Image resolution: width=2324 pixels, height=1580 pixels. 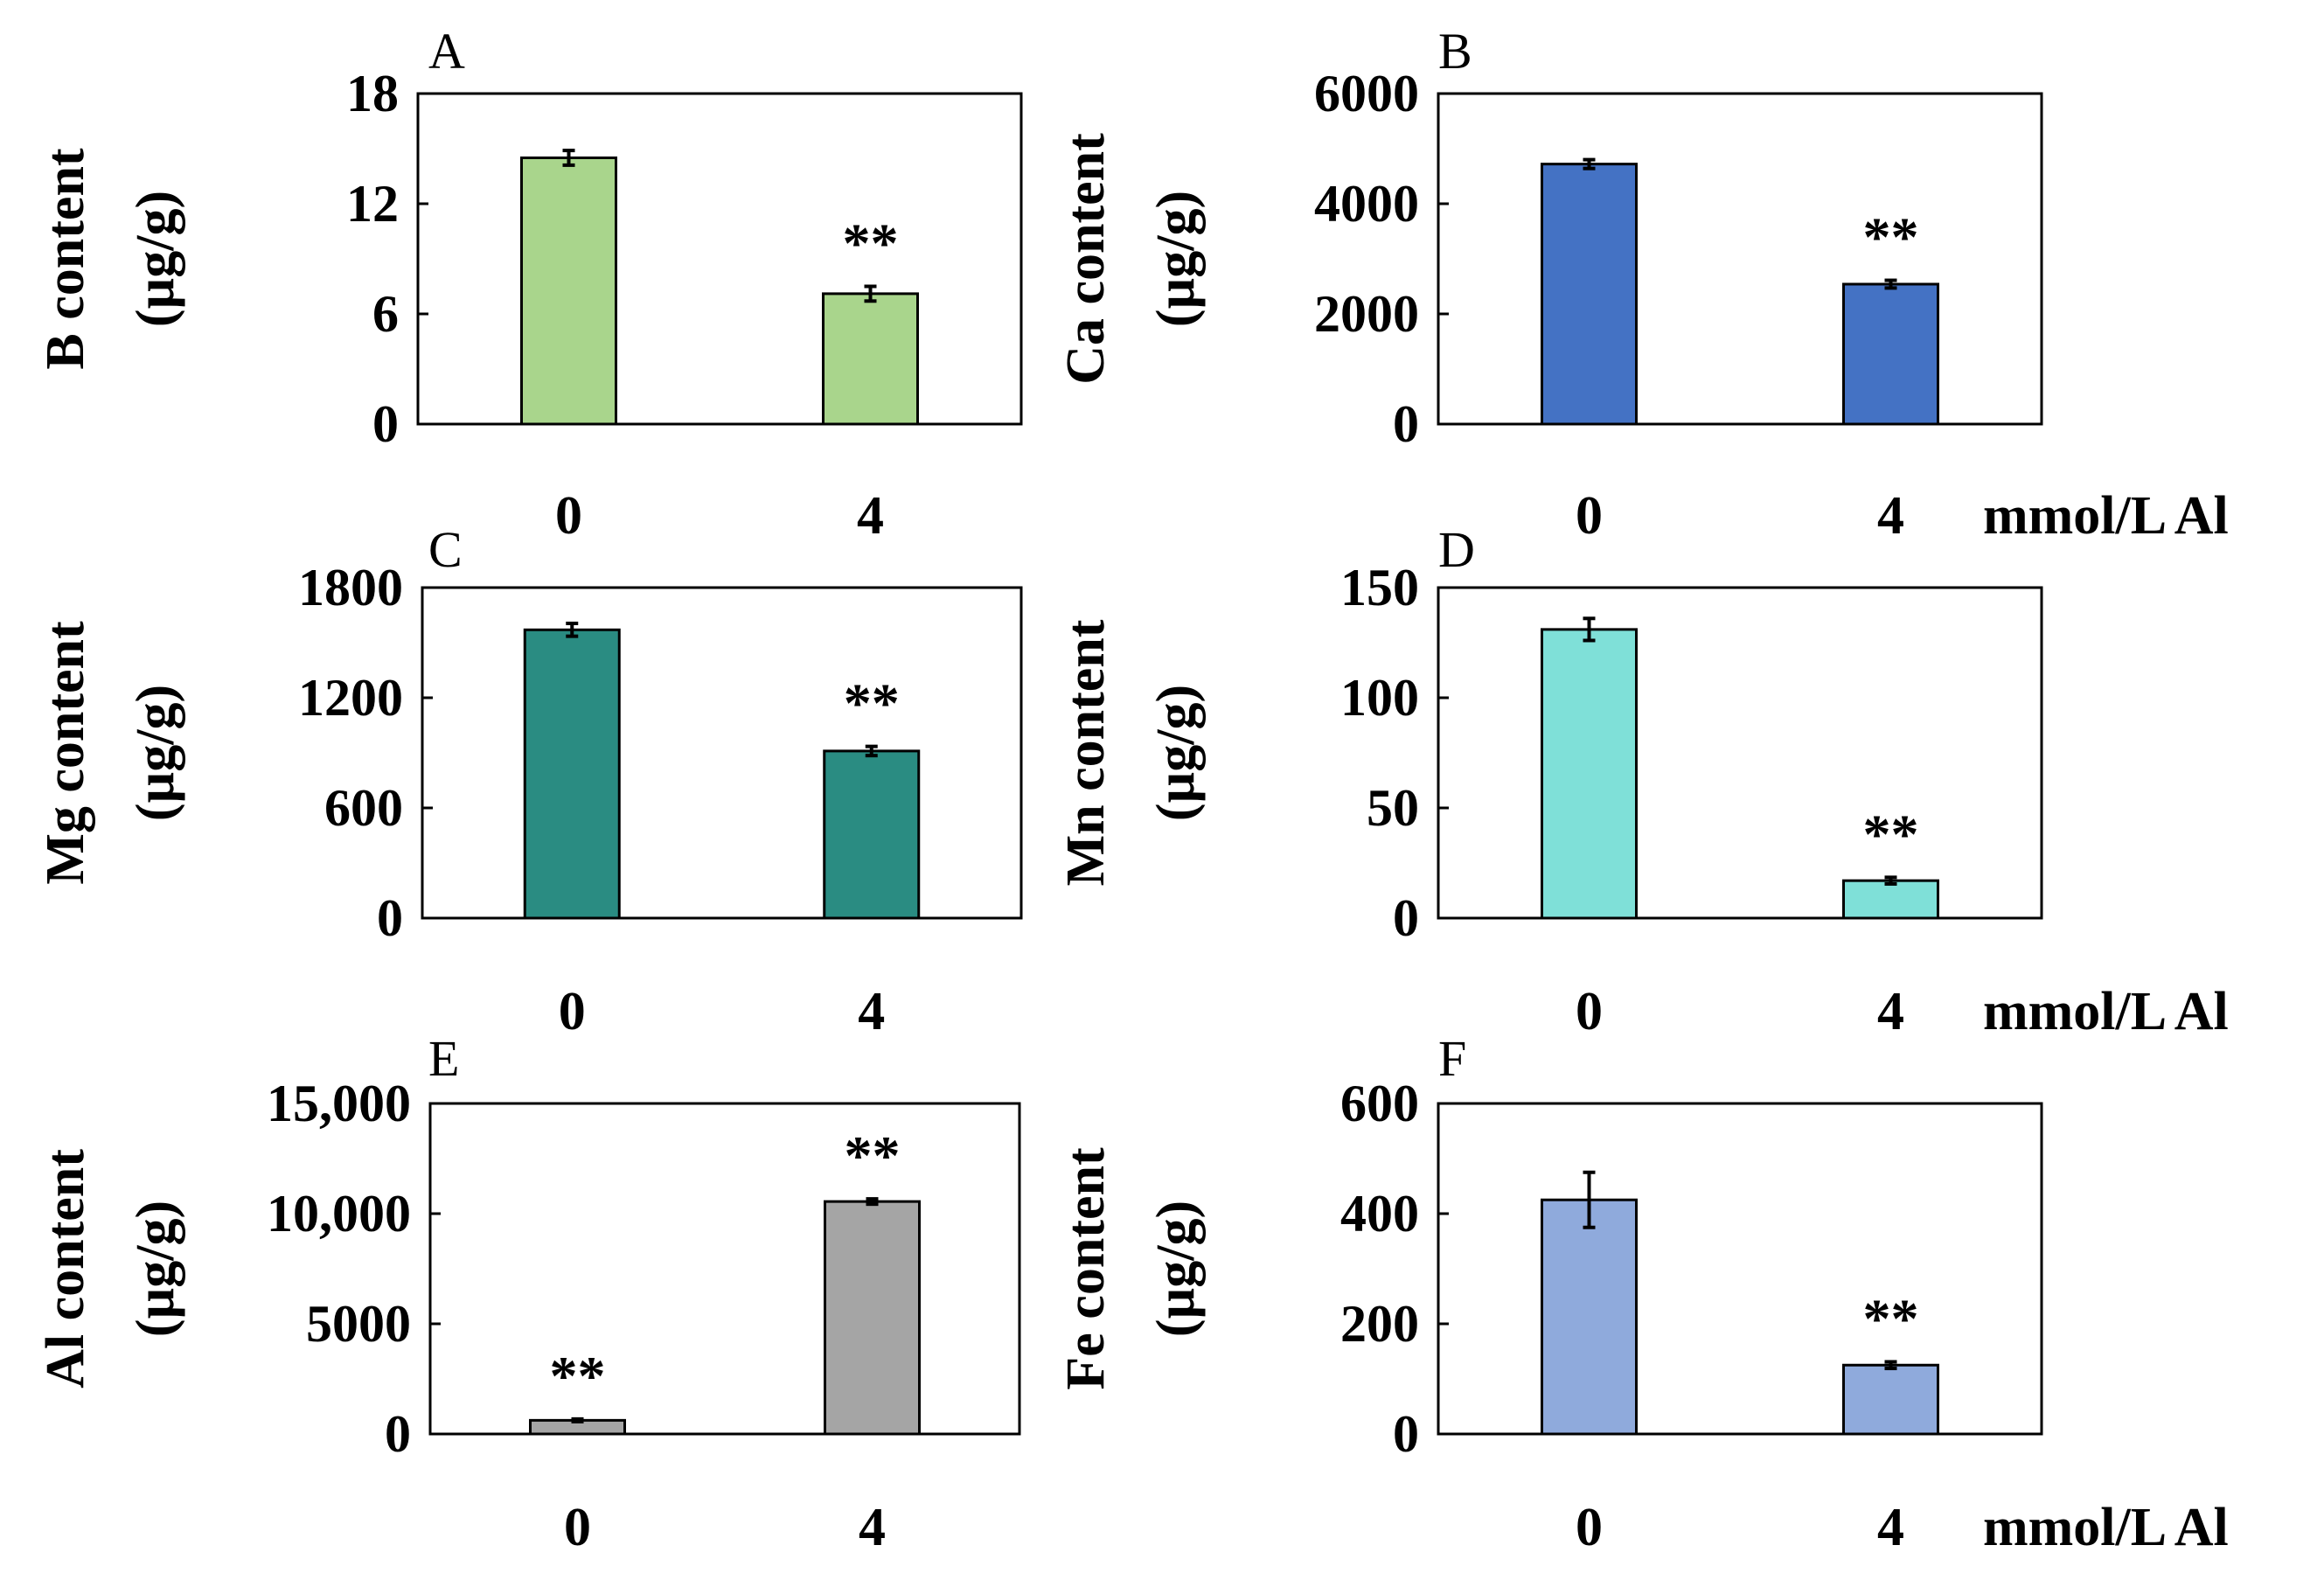 What do you see at coordinates (358, 1324) in the screenshot?
I see `y-tick-label: 5000` at bounding box center [358, 1324].